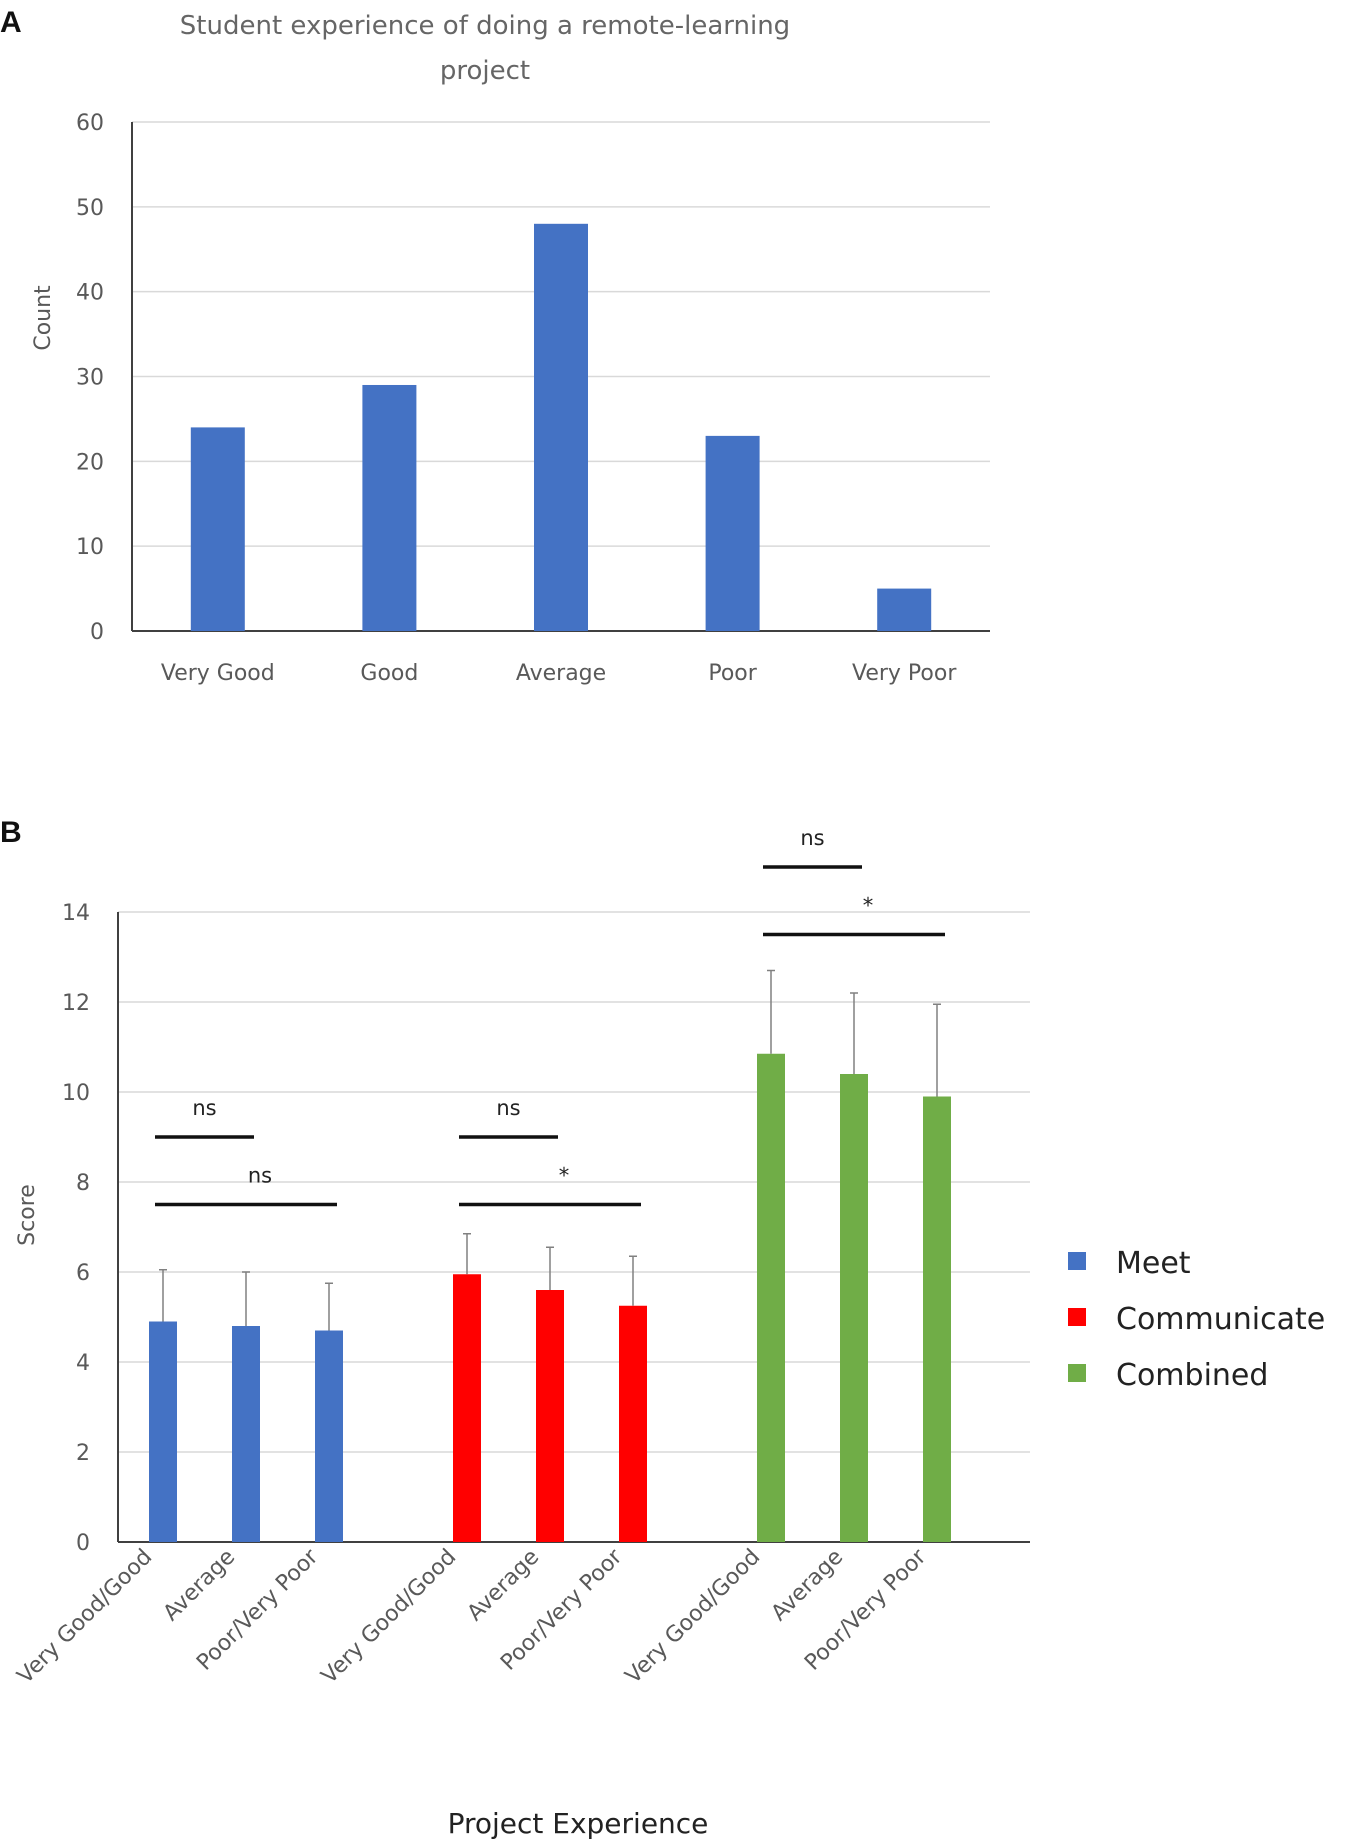 This screenshot has width=1351, height=1847. Describe the element at coordinates (27, 1215) in the screenshot. I see `chart-b-y-axis-title: Score` at that location.